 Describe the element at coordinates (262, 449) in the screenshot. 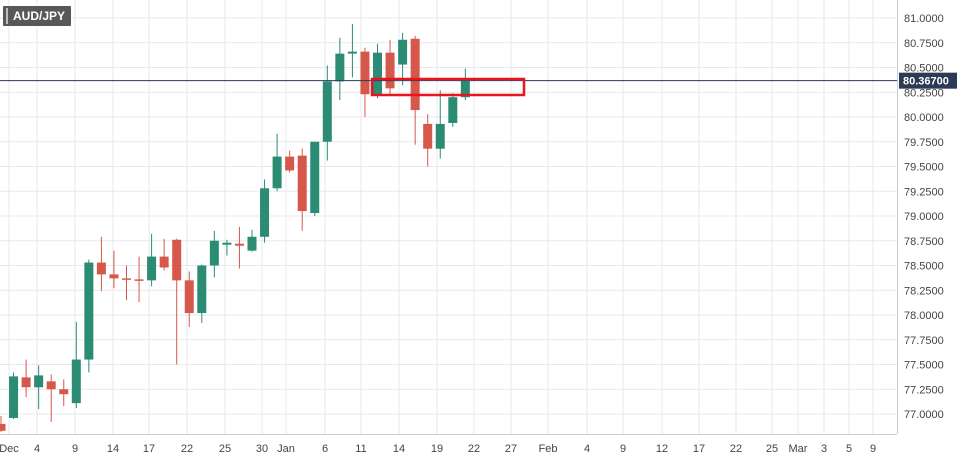

I see `time-tick-label: 30` at that location.